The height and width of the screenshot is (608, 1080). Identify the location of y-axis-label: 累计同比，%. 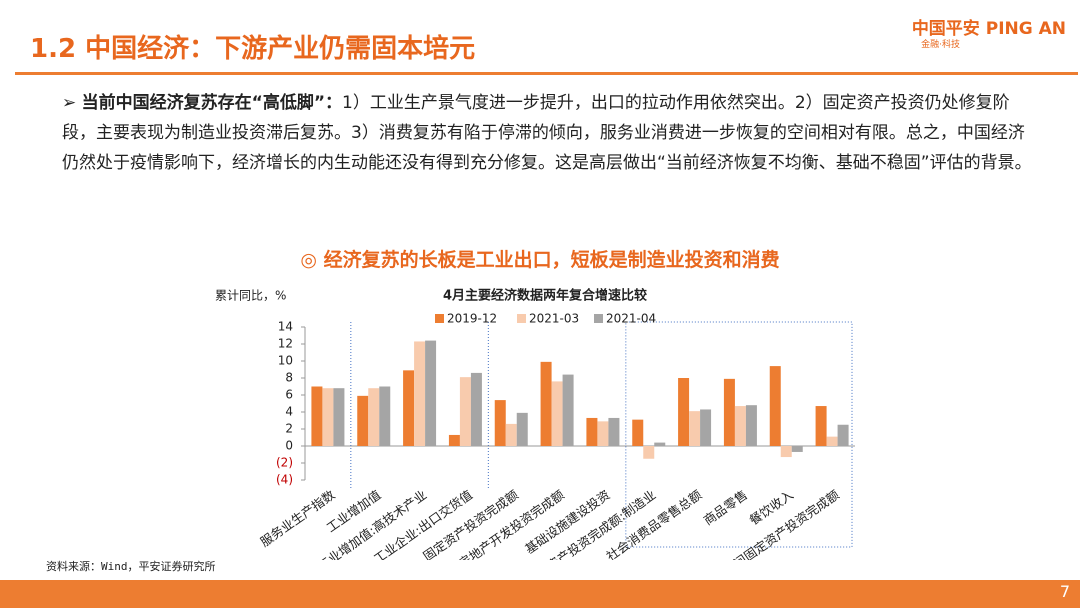
(250, 296).